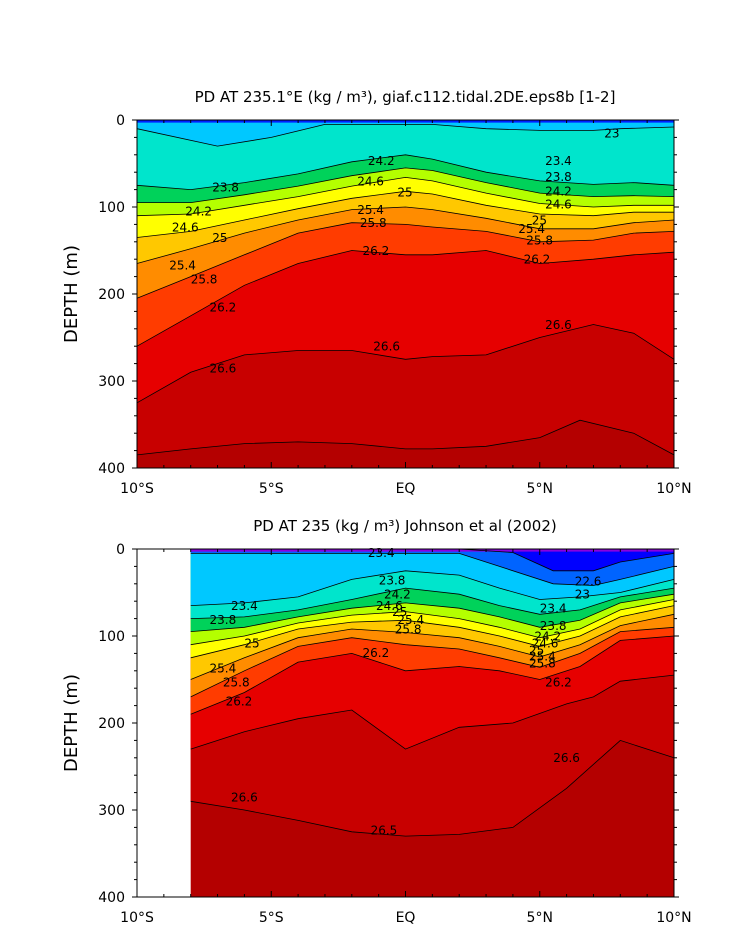 The image size is (733, 945). Describe the element at coordinates (71, 723) in the screenshot. I see `bottom-panel-y-axis-label: DEPTH (m)` at that location.